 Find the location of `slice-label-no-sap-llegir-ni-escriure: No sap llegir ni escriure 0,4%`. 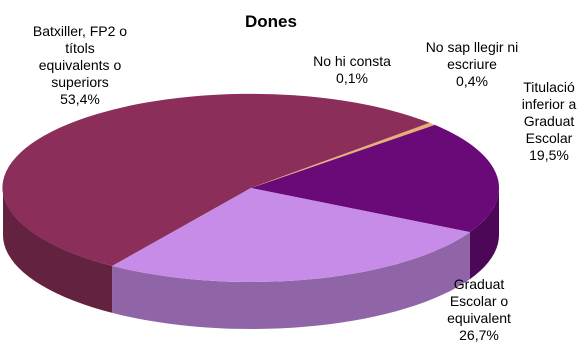

slice-label-no-sap-llegir-ni-escriure: No sap llegir ni escriure 0,4% is located at coordinates (472, 64).